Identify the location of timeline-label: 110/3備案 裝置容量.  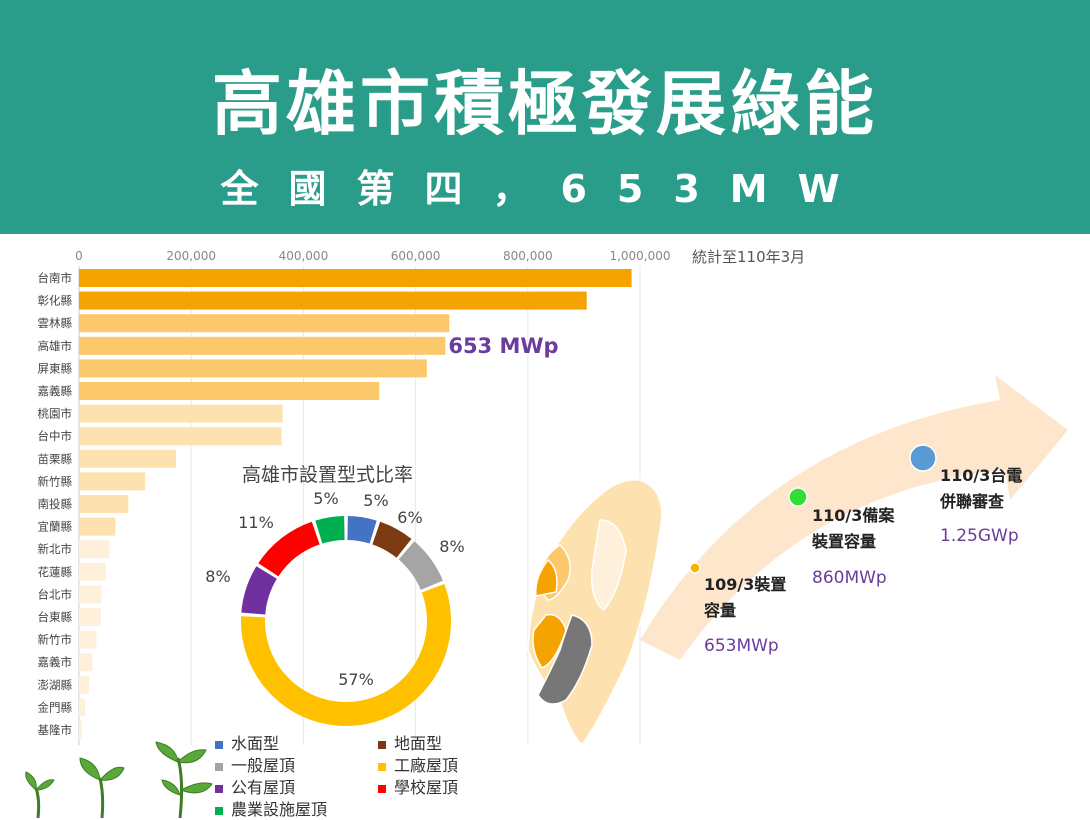
(853, 529).